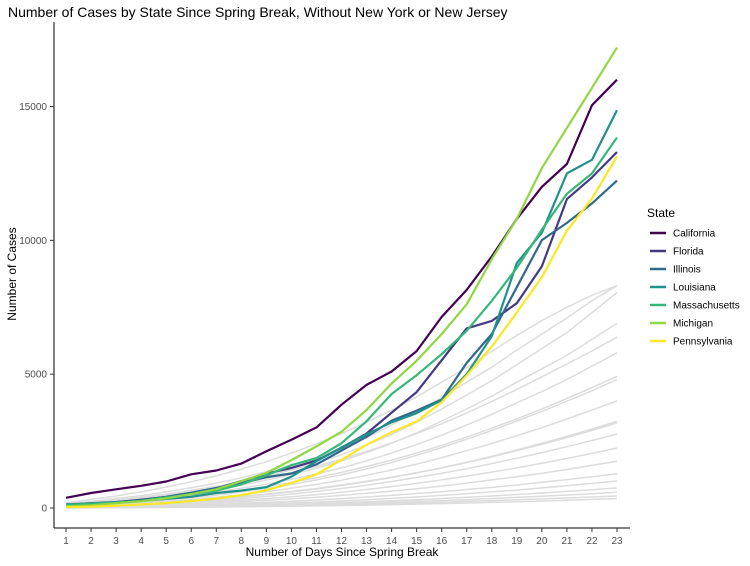 This screenshot has width=750, height=566. I want to click on legend-label-illinois: Illinois, so click(687, 270).